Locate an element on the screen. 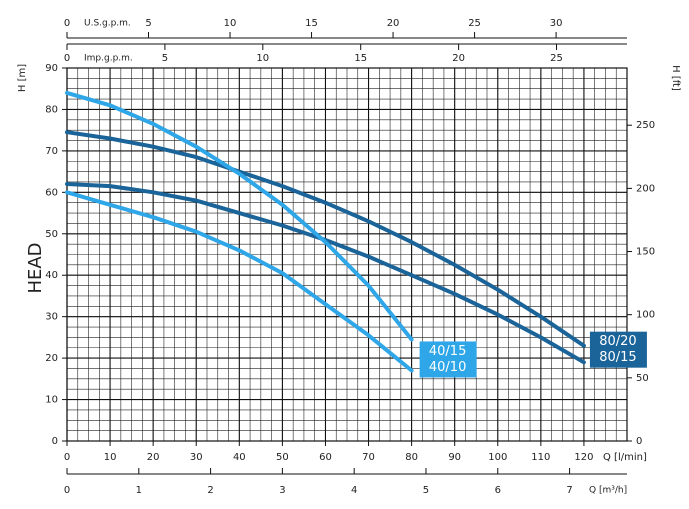 This screenshot has height=509, width=689. x-tick-label: 110 is located at coordinates (540, 457).